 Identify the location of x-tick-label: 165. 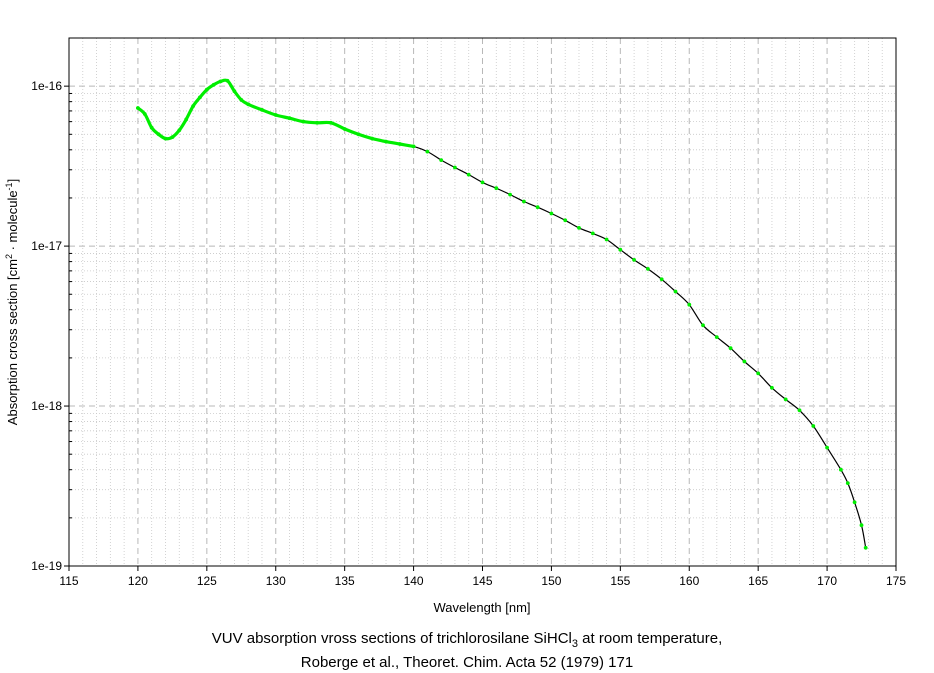
(758, 581).